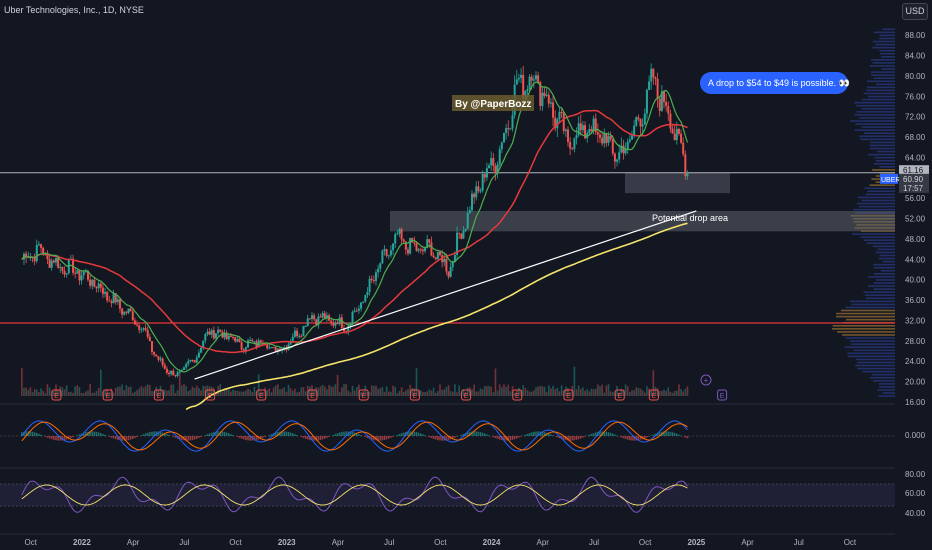 The height and width of the screenshot is (550, 932). I want to click on y-tick-label: 32.00, so click(915, 320).